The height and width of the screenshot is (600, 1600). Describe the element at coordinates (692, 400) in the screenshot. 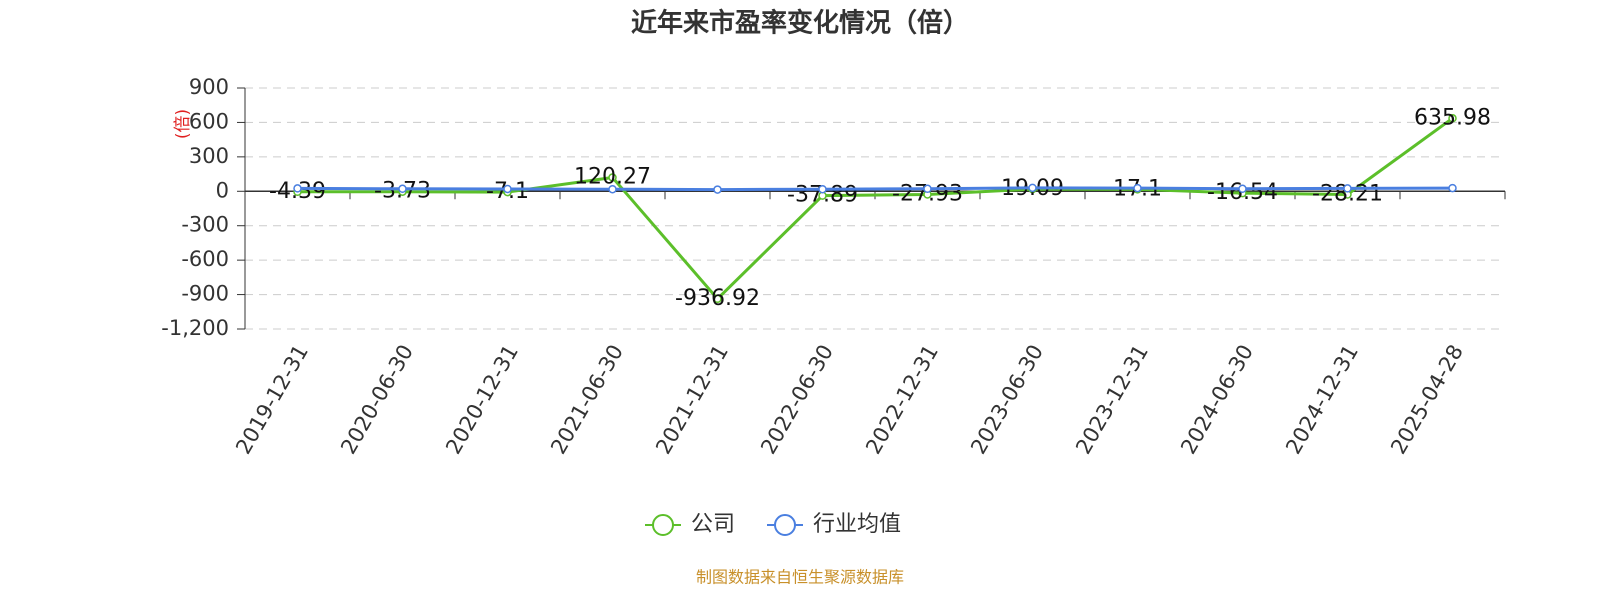

I see `x-tick-label: 2021-12-31` at that location.